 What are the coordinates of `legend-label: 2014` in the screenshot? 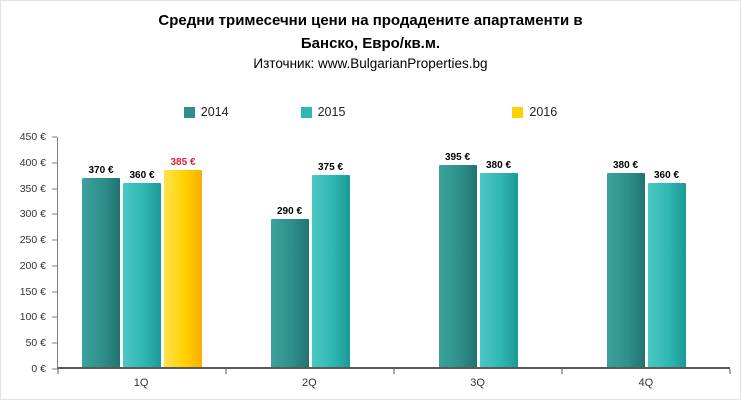 It's located at (214, 112).